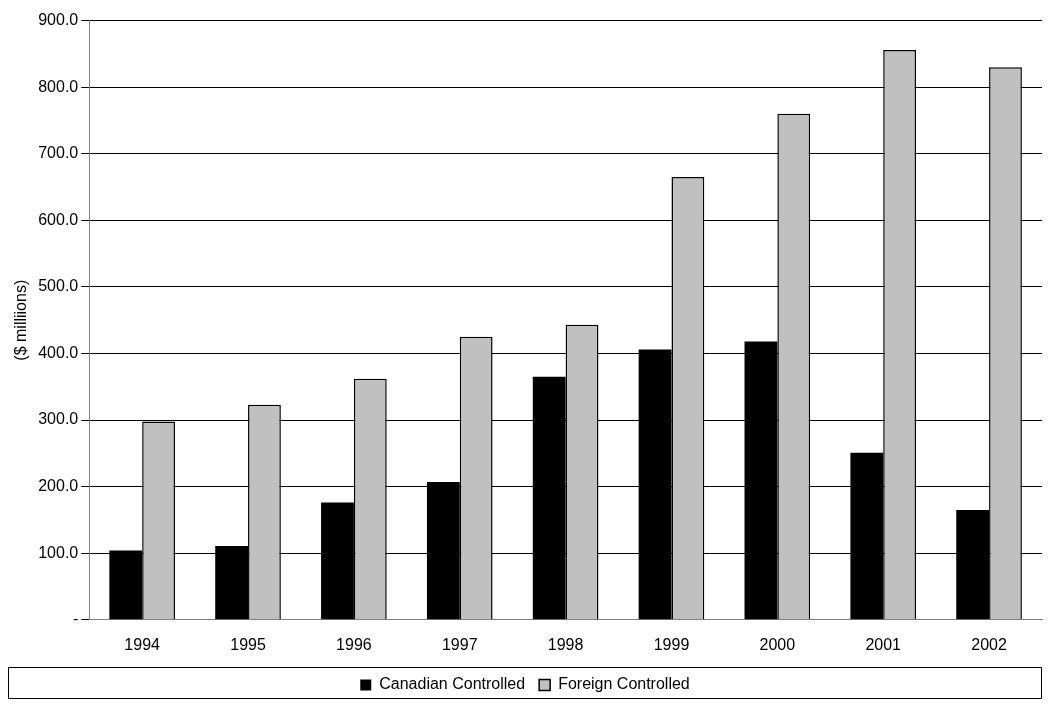 This screenshot has height=713, width=1058. Describe the element at coordinates (624, 684) in the screenshot. I see `legend-label: Foreign Controlled` at that location.